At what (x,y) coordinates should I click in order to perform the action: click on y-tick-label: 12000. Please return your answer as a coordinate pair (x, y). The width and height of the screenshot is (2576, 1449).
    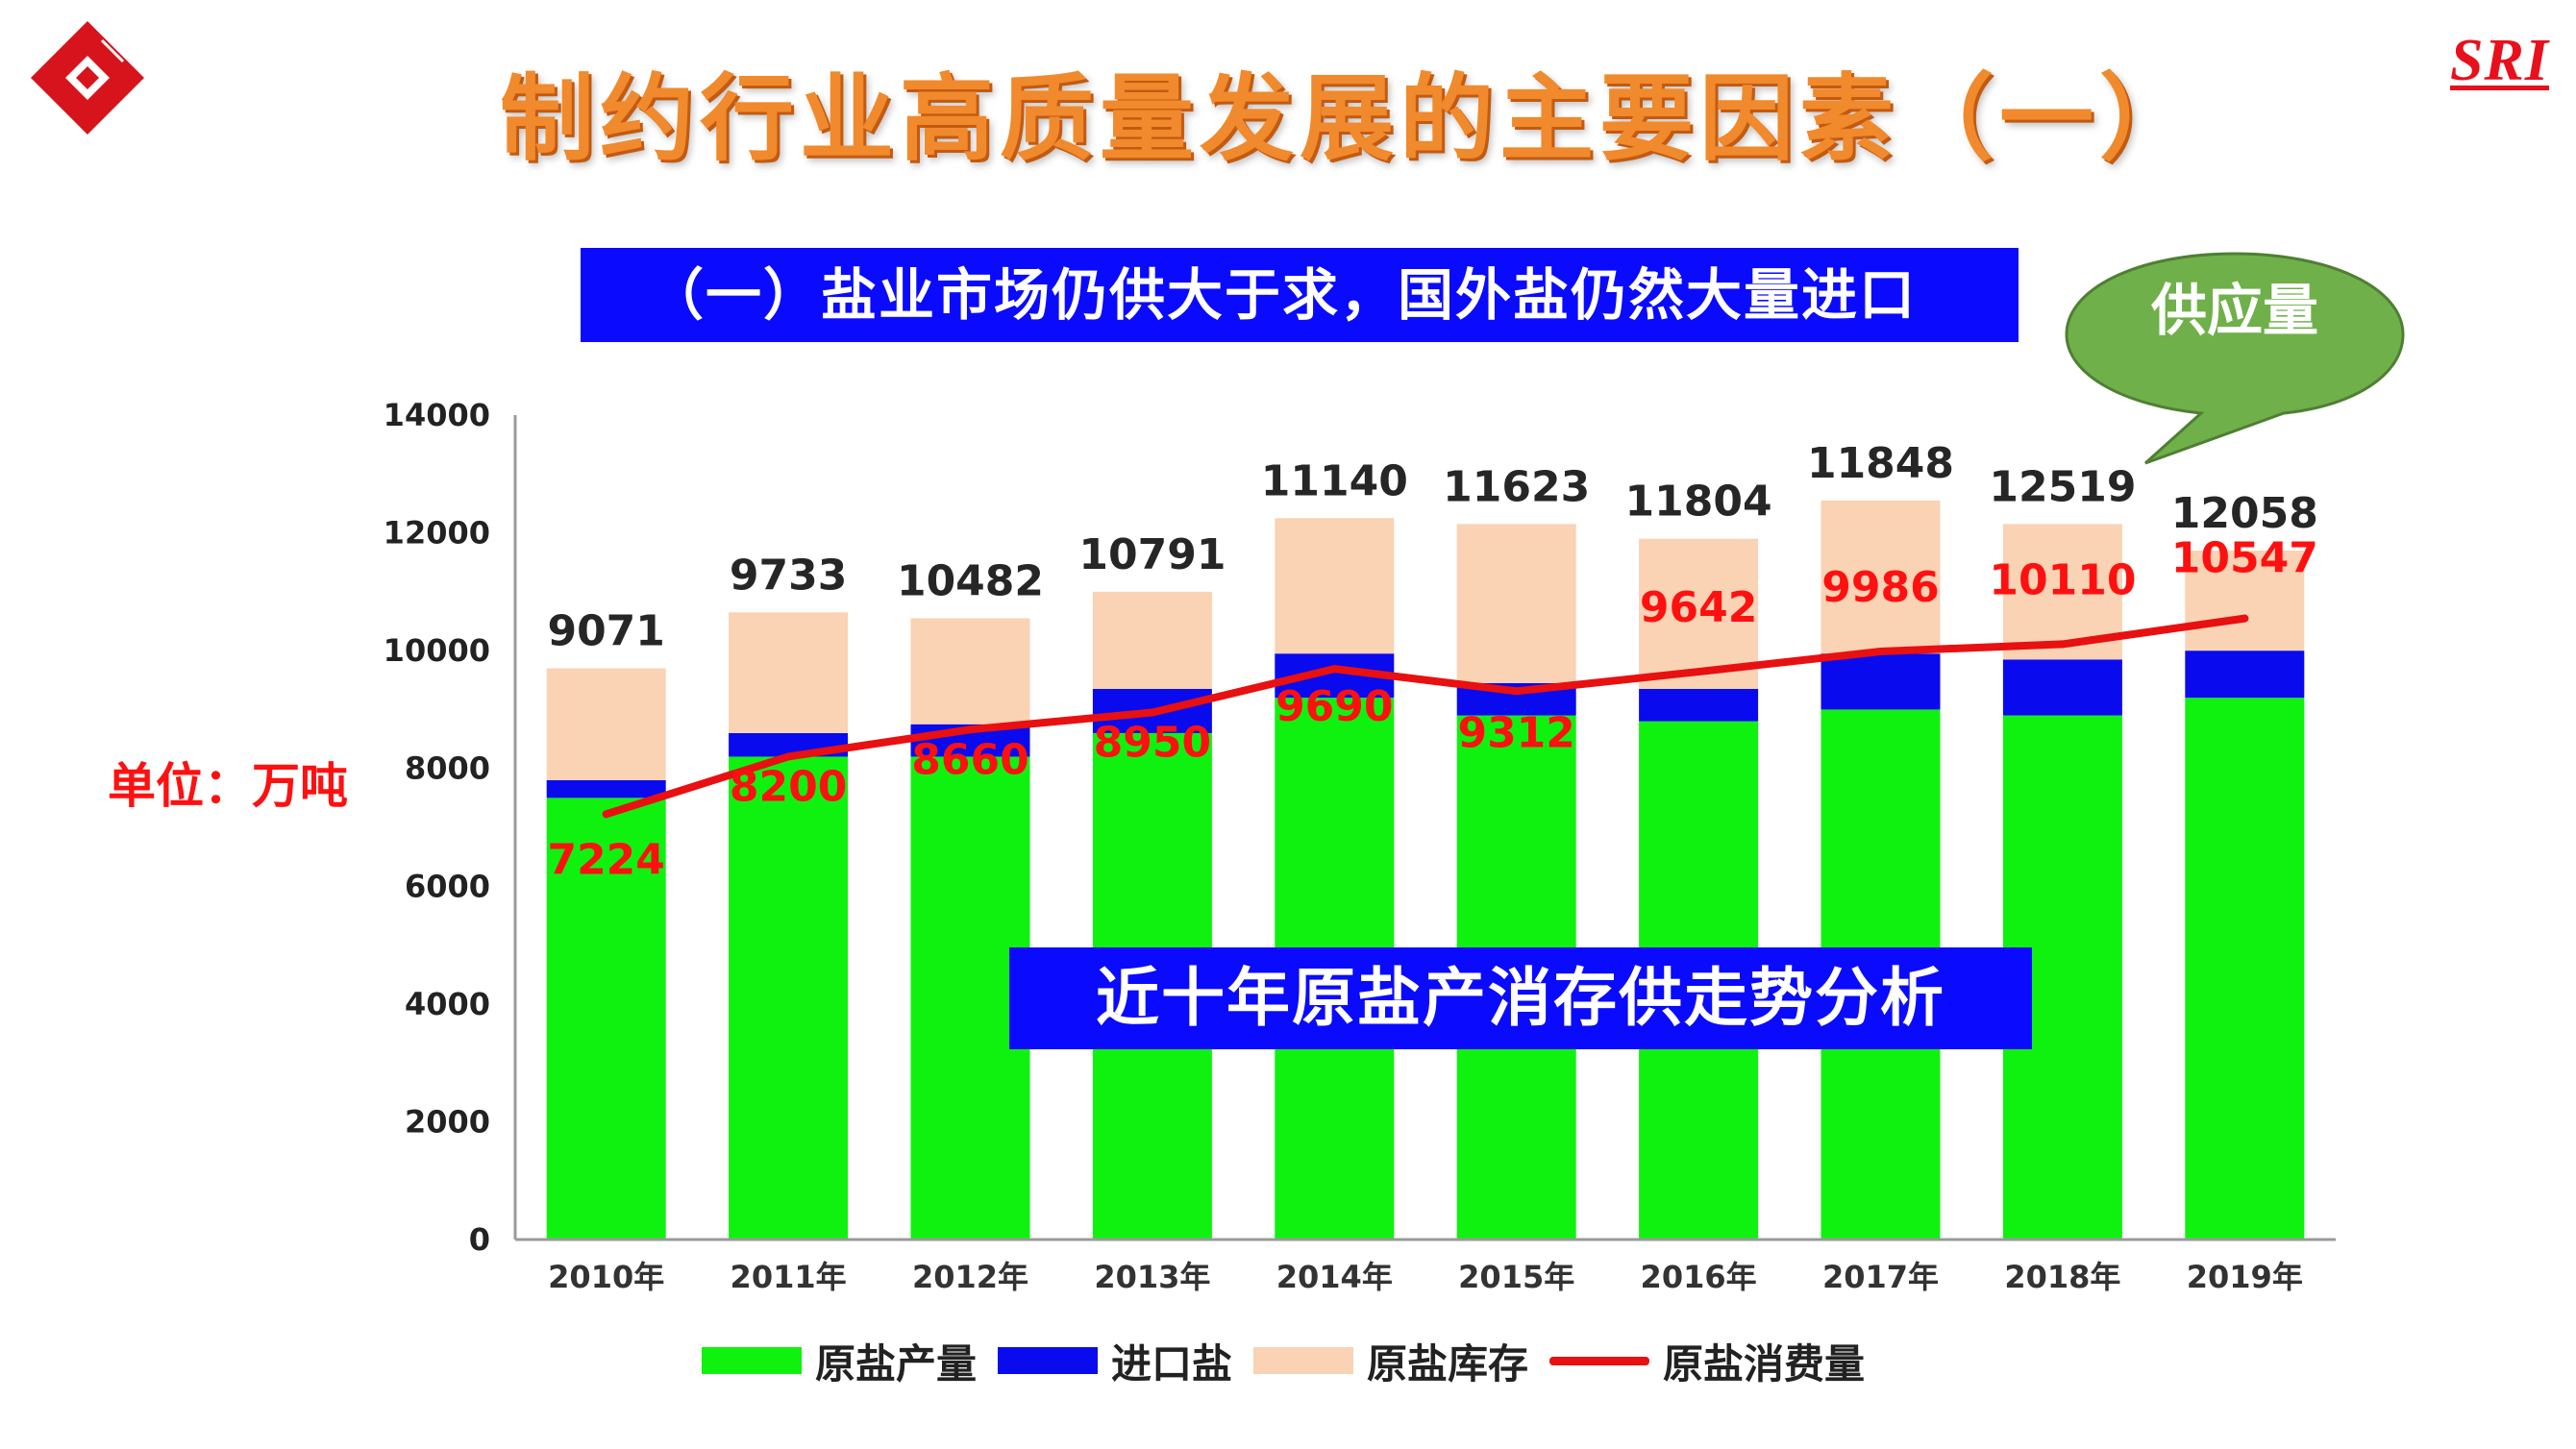
    Looking at the image, I should click on (437, 533).